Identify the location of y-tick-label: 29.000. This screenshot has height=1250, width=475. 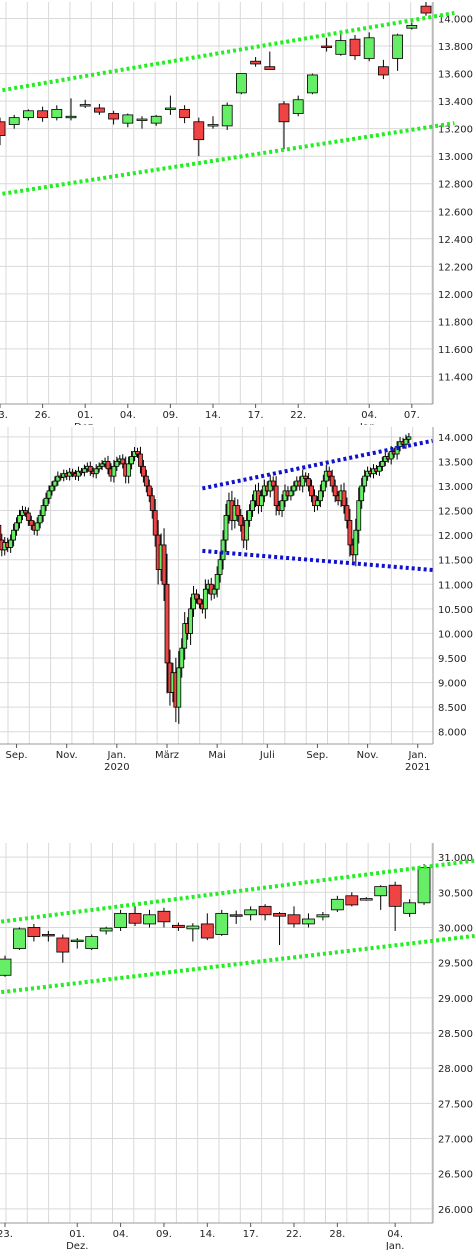
(455, 999).